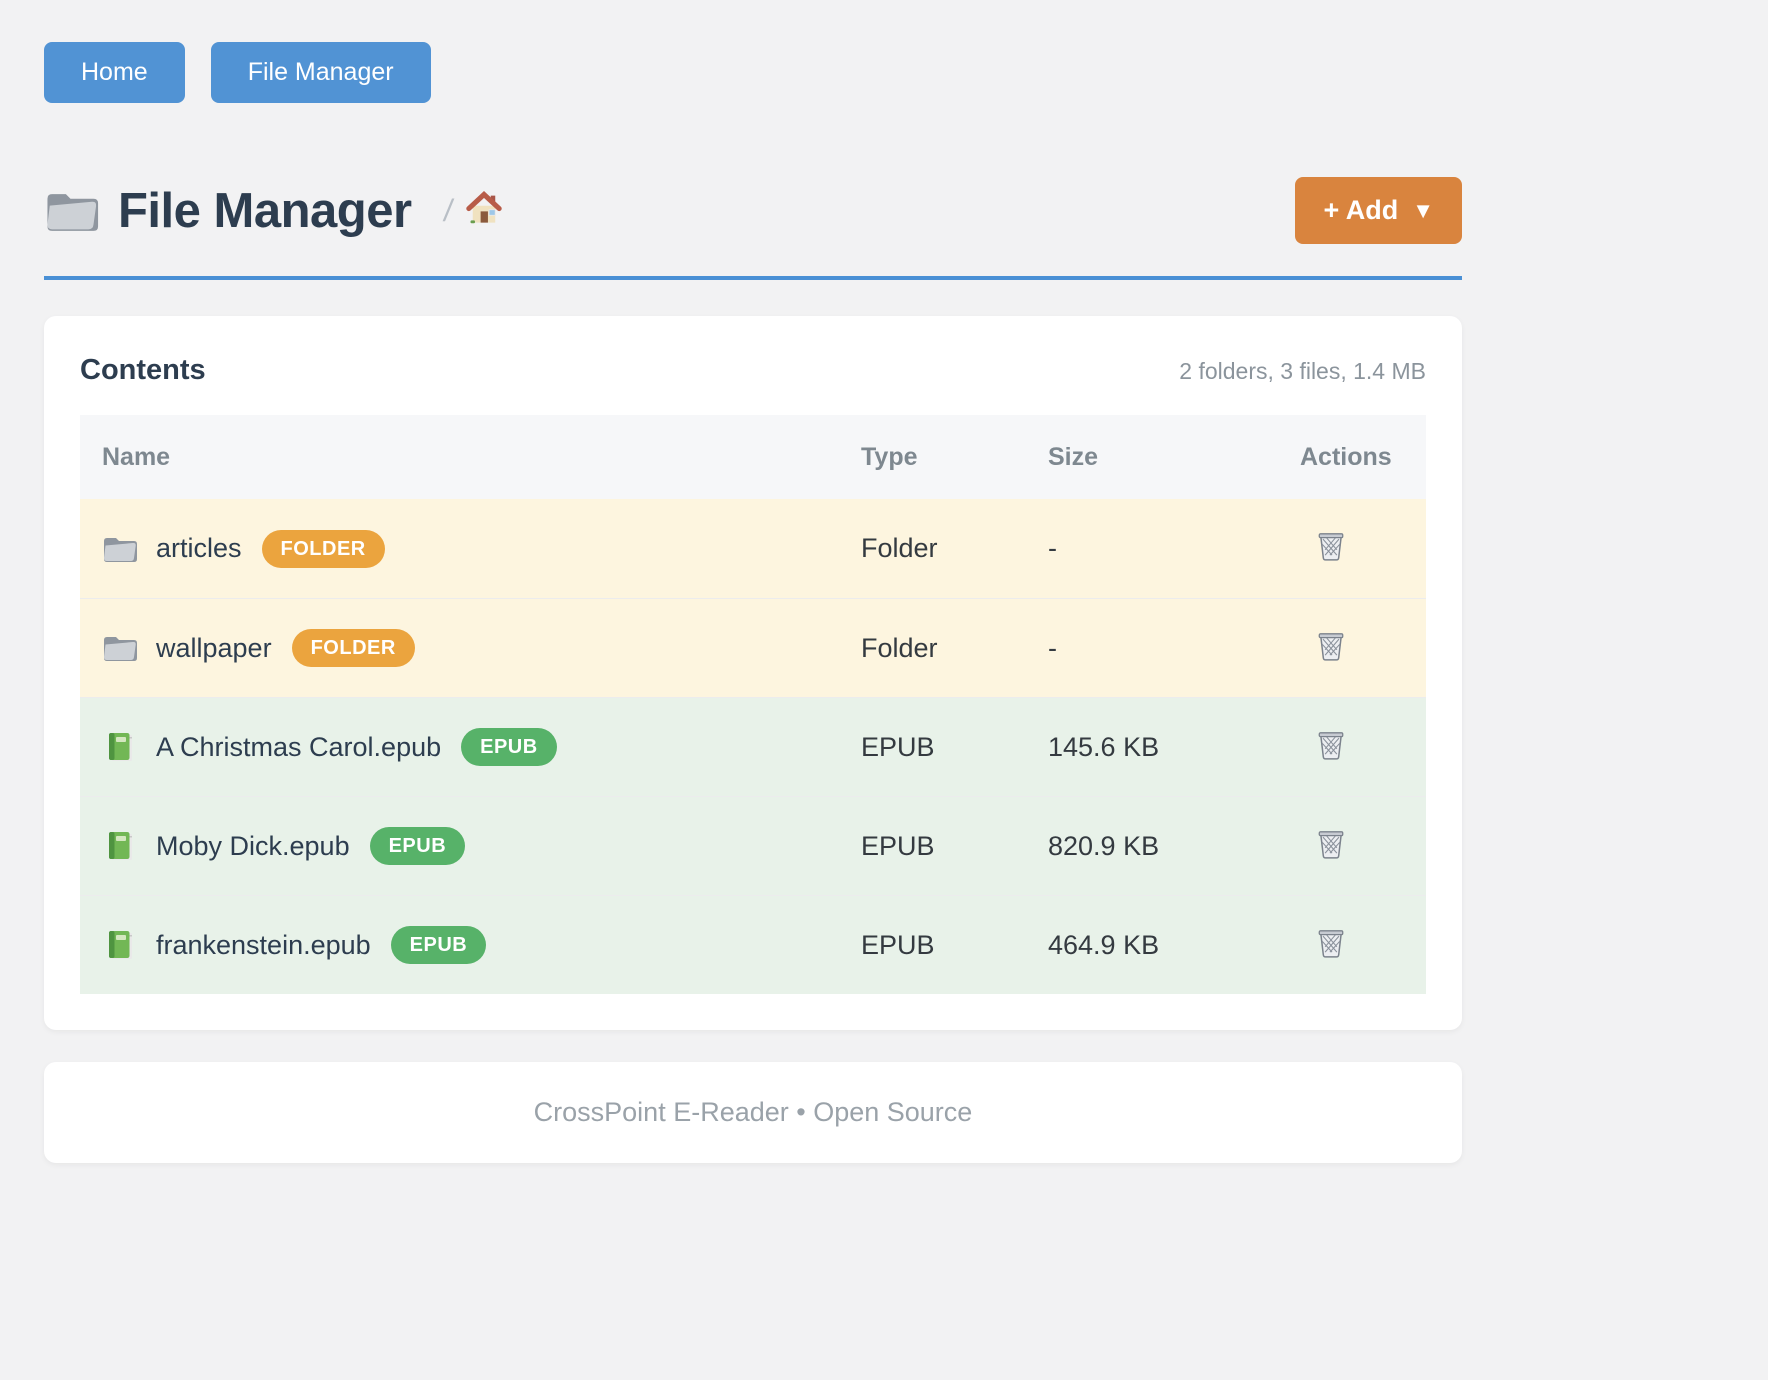 The image size is (1768, 1380). Describe the element at coordinates (263, 944) in the screenshot. I see `file-name: frankenstein.epub` at that location.